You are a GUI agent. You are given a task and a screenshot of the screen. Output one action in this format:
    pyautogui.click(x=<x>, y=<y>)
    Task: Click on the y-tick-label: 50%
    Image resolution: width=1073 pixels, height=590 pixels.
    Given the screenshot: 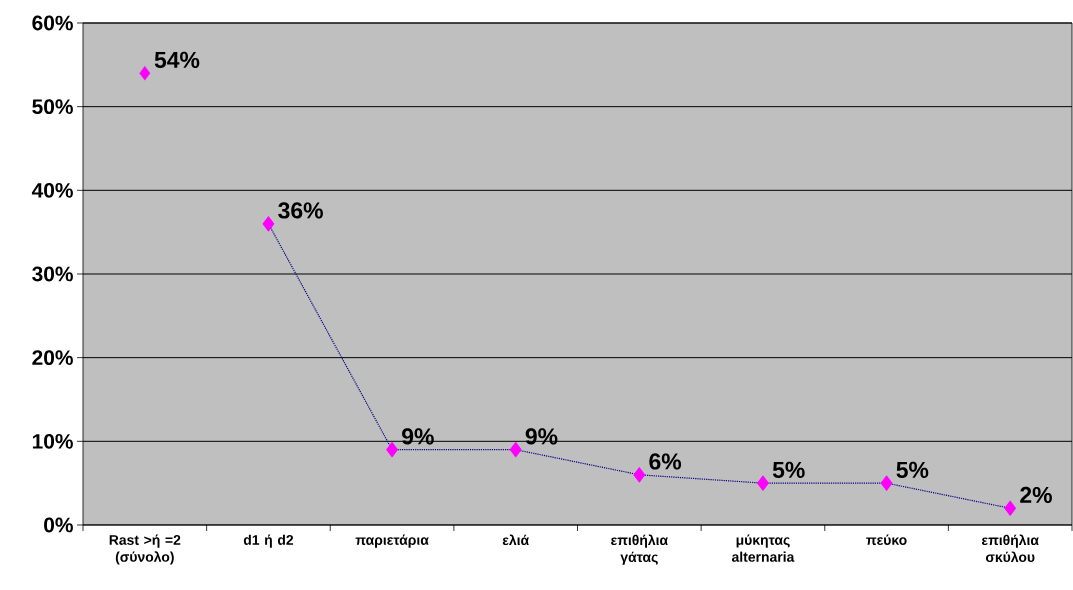 What is the action you would take?
    pyautogui.click(x=52, y=107)
    